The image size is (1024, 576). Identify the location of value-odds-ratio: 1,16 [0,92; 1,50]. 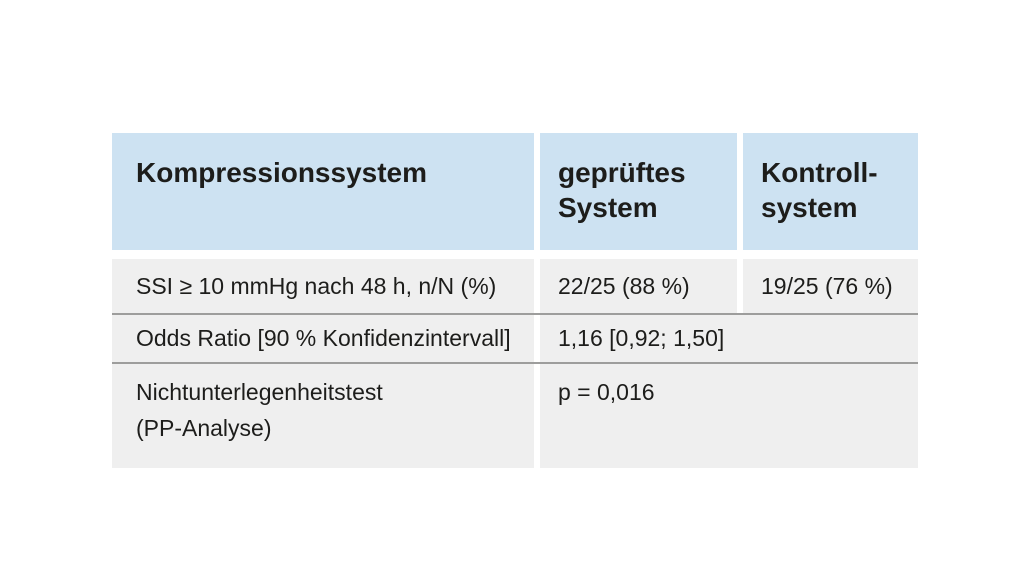
(729, 338).